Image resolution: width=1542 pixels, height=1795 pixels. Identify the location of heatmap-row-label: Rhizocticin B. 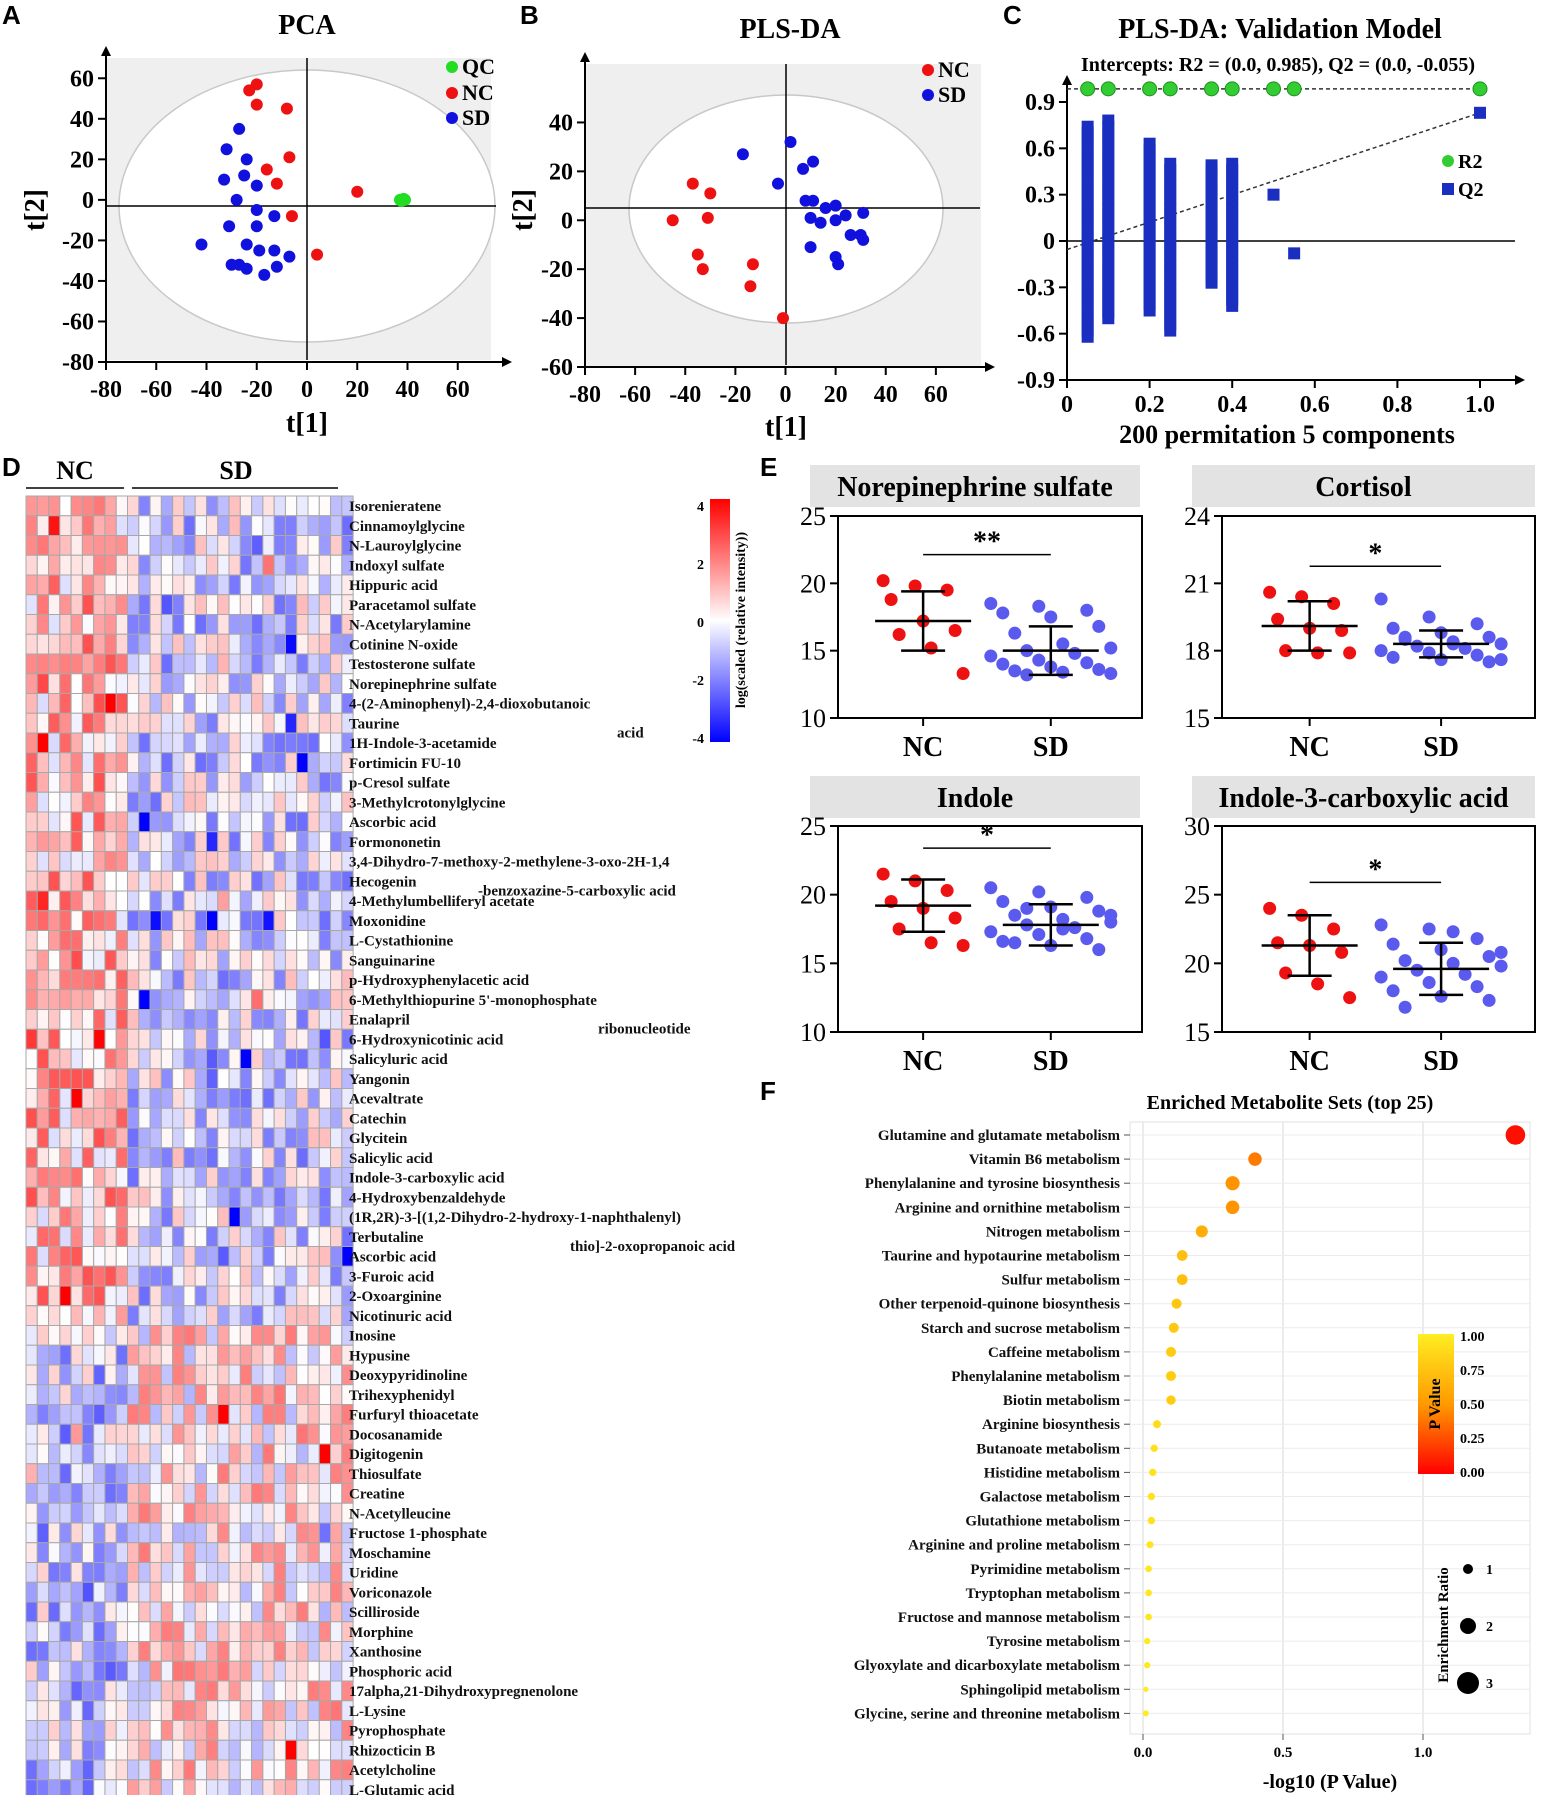
(392, 1751).